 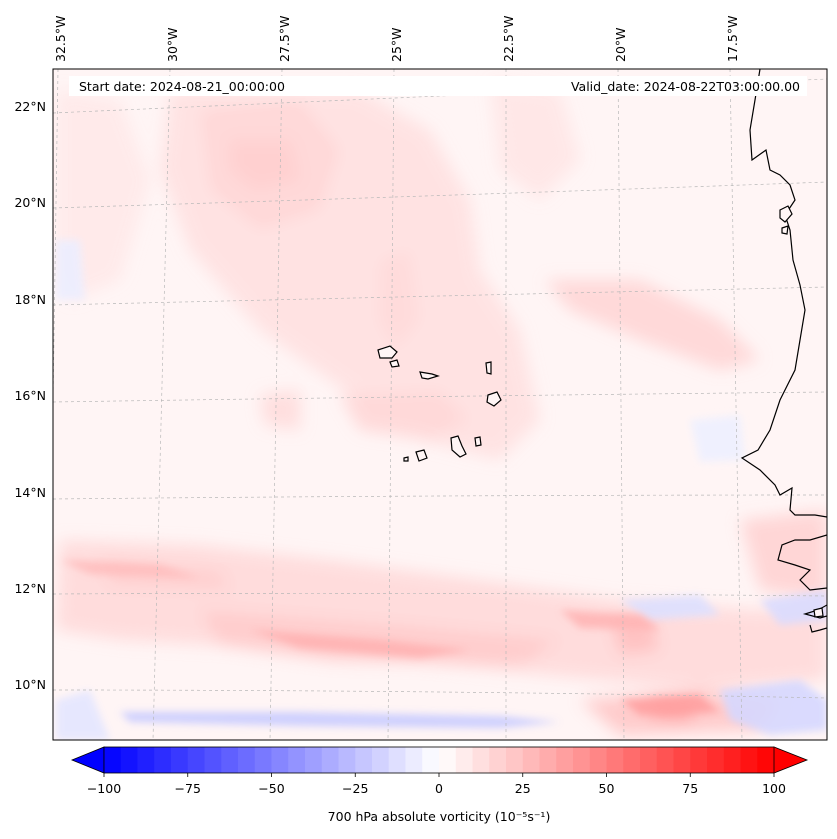 I want to click on colorbar-tick-label: −25, so click(x=355, y=788).